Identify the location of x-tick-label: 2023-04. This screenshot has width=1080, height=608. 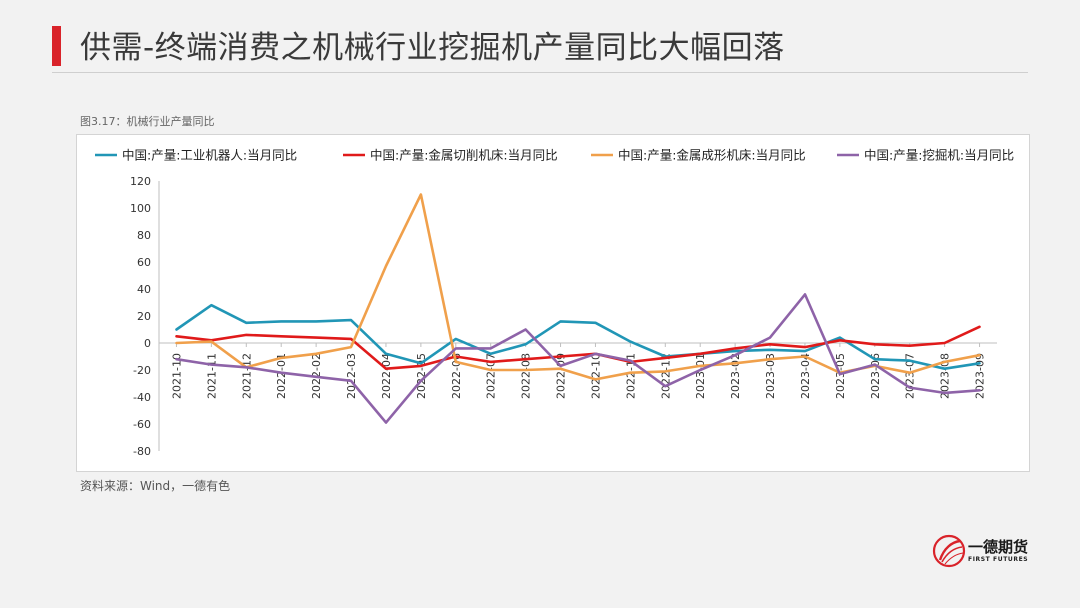
(805, 376).